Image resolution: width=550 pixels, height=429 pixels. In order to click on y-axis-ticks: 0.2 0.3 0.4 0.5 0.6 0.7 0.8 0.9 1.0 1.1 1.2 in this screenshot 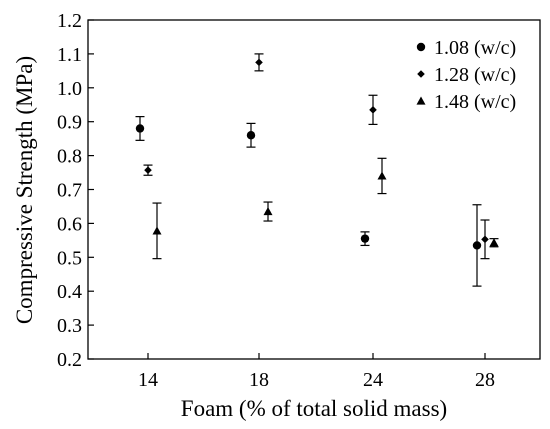, I will do `click(75, 190)`.